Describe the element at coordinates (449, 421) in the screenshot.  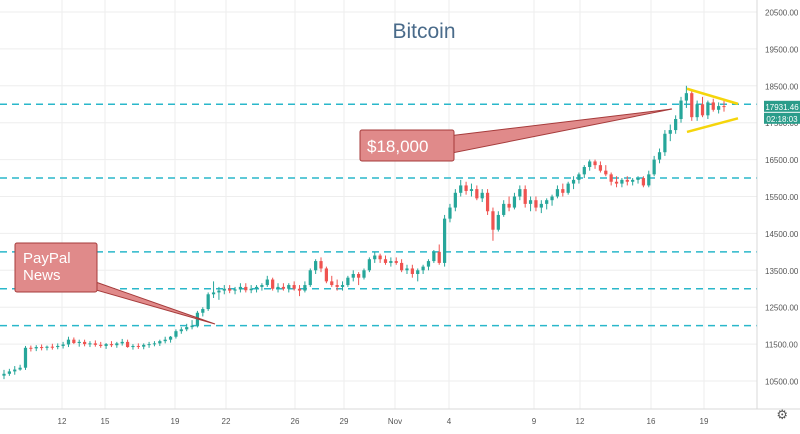
I see `x-tick-label: 4` at that location.